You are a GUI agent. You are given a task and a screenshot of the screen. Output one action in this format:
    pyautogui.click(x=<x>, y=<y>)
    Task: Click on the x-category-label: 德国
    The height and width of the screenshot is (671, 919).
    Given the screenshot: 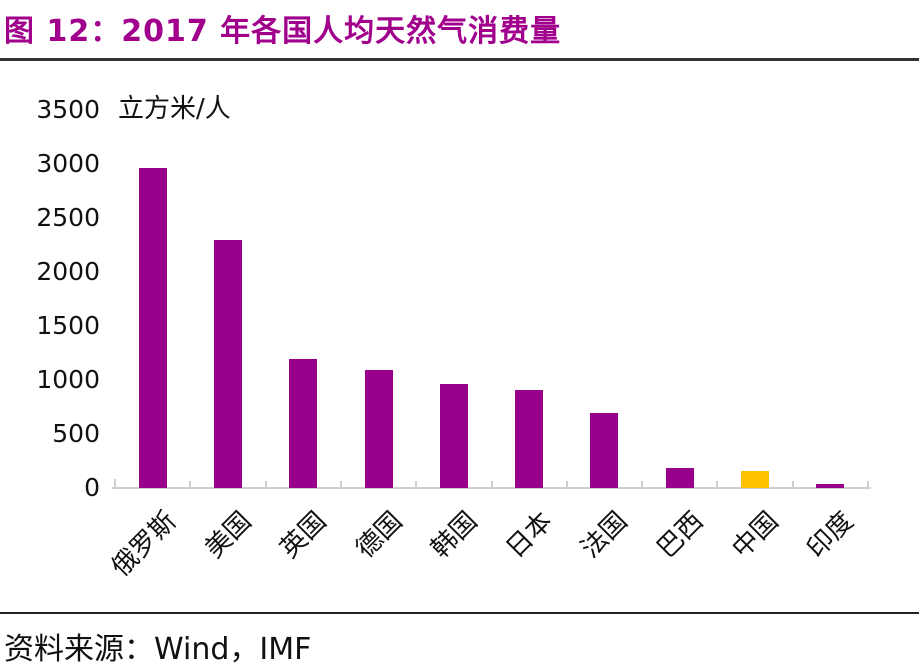 What is the action you would take?
    pyautogui.click(x=379, y=535)
    